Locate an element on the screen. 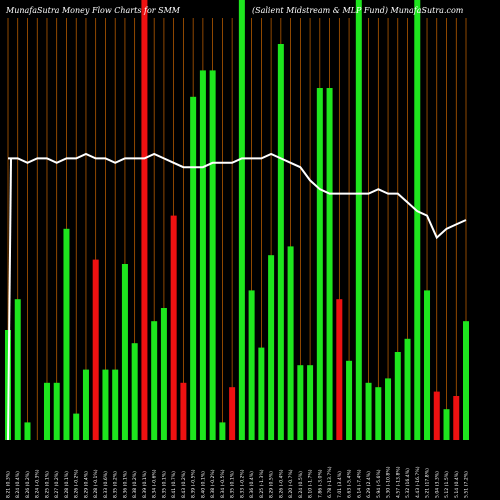 This screenshot has width=500, height=500. x-tick-label: 8.34 (-0.5%) is located at coordinates (223, 483).